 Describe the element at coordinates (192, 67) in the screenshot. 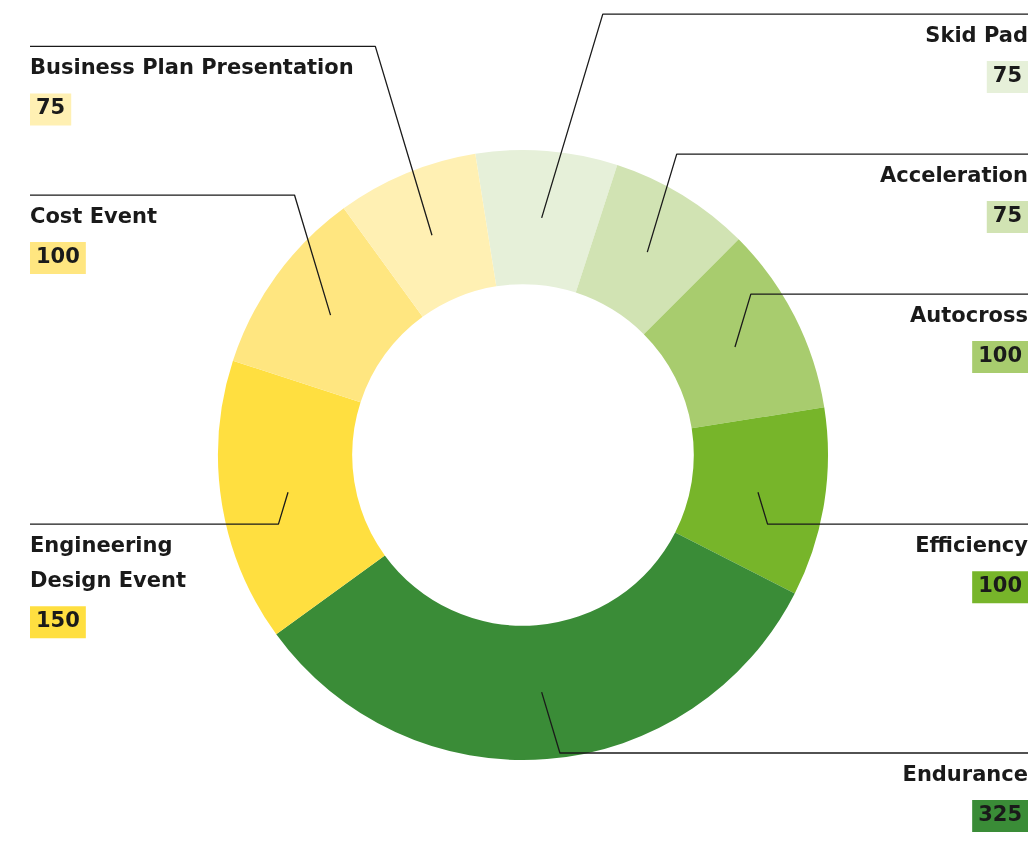

I see `slice-label: Business Plan Presentation` at that location.